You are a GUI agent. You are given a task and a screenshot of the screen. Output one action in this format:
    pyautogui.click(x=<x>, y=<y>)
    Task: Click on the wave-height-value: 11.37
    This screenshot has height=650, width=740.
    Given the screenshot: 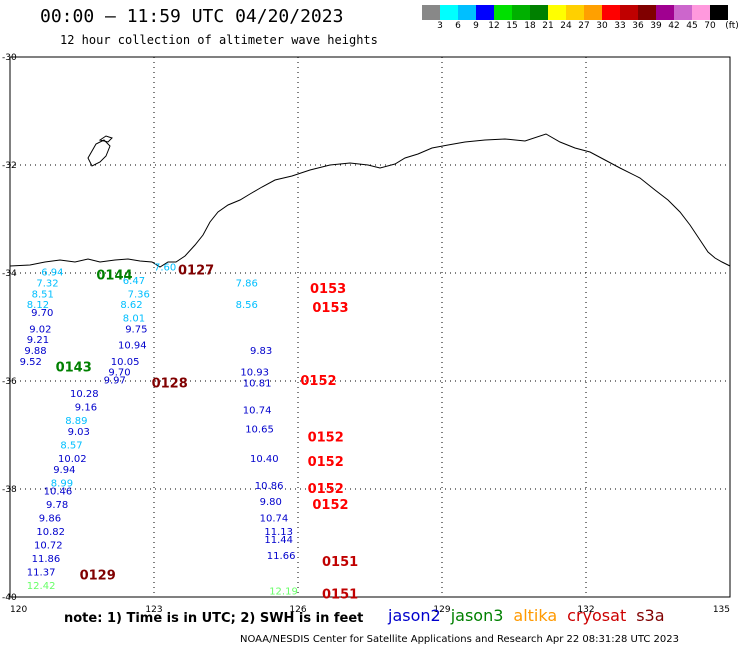 What is the action you would take?
    pyautogui.click(x=41, y=572)
    